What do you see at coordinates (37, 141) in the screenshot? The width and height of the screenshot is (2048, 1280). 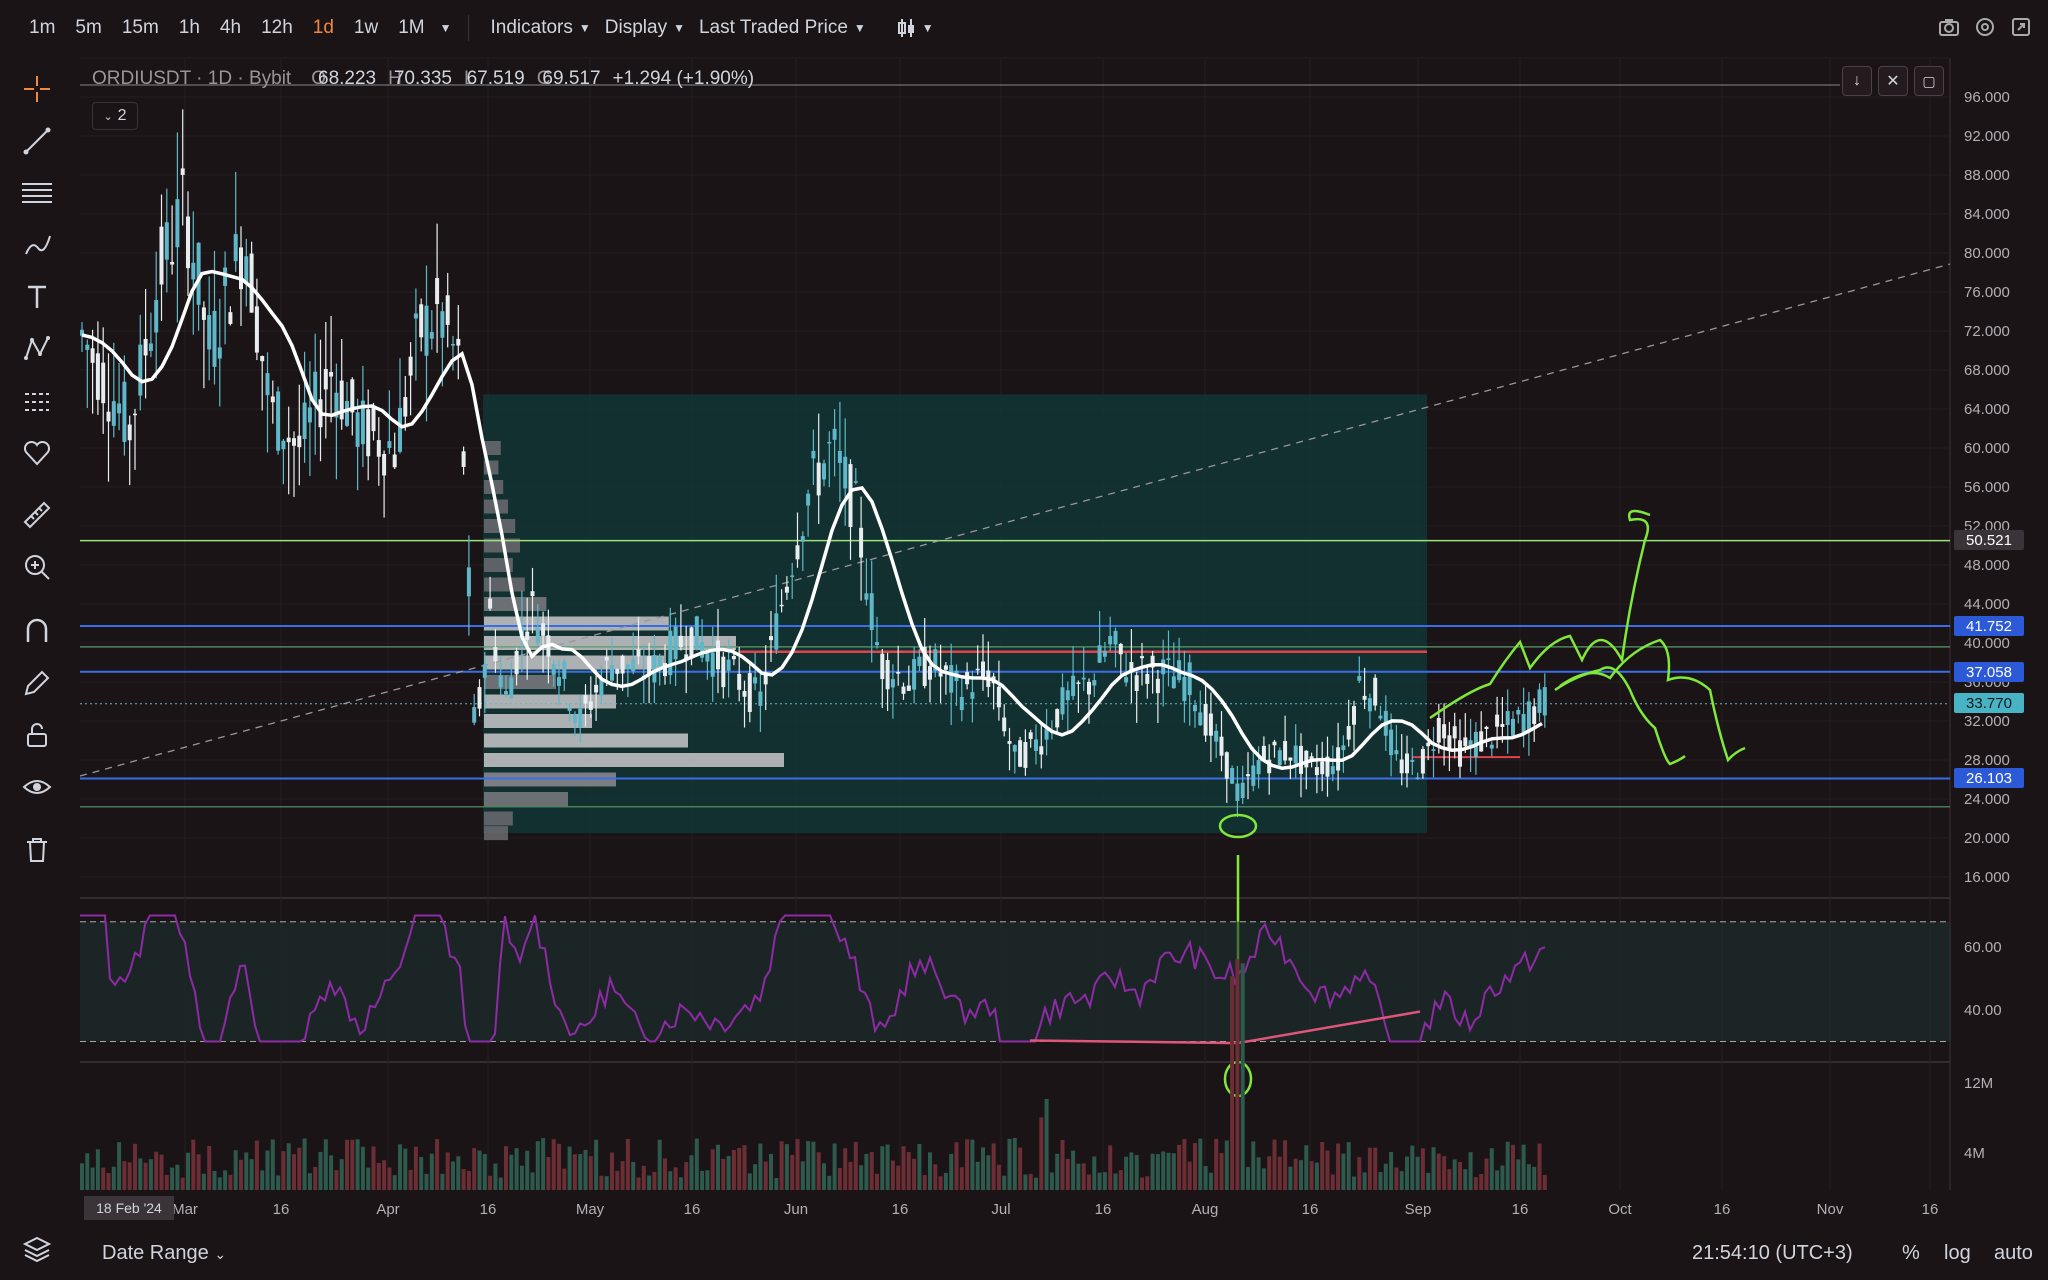 I see `trend-line-tool` at bounding box center [37, 141].